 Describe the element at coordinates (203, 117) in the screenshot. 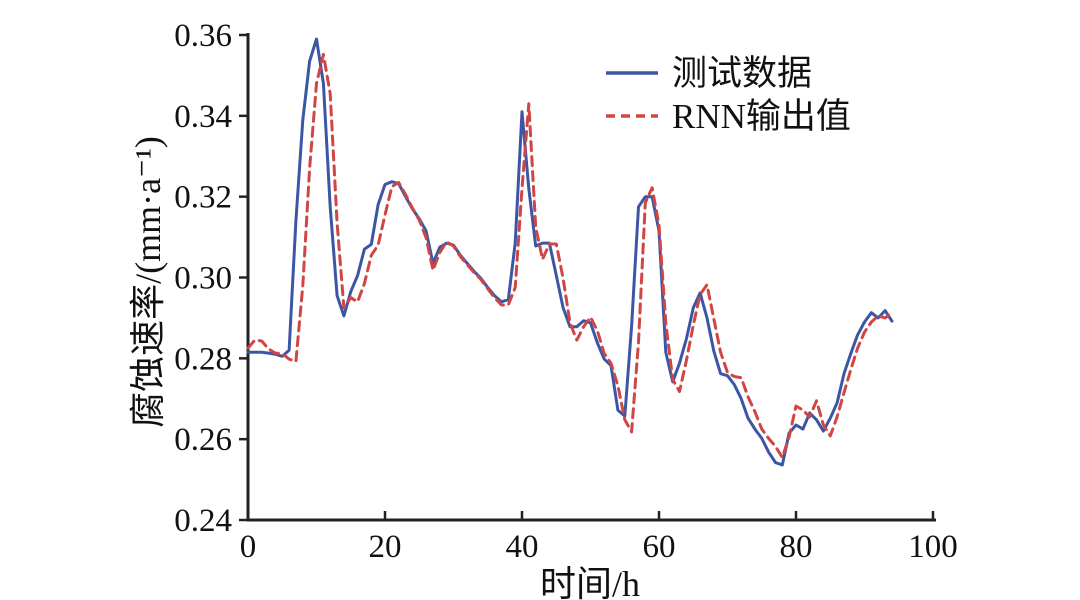

I see `y-tick-label: 0.34` at that location.